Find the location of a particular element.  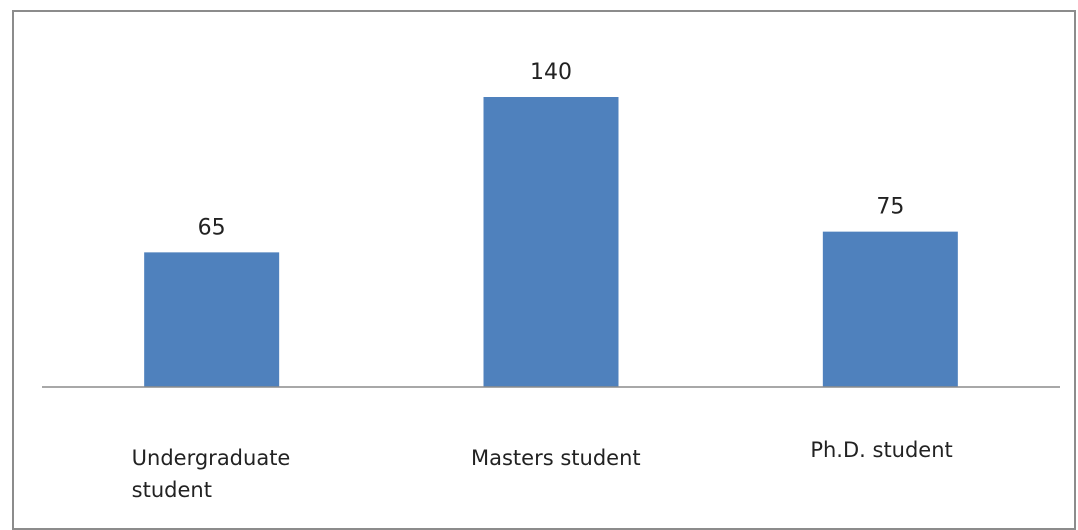

category-label-0: Undergraduate student is located at coordinates (211, 474).